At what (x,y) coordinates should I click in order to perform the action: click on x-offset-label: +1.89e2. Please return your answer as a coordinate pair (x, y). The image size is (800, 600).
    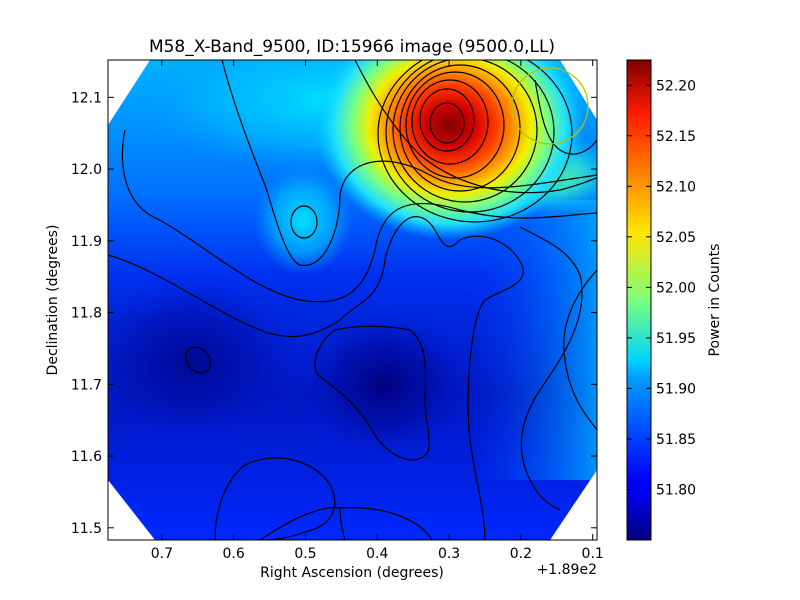
    Looking at the image, I should click on (567, 570).